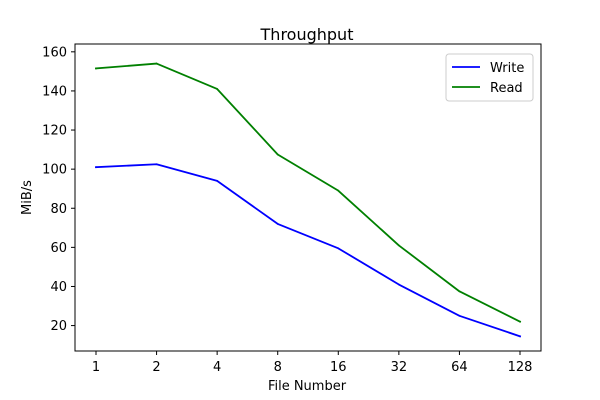  I want to click on x-tick-label: 32, so click(399, 367).